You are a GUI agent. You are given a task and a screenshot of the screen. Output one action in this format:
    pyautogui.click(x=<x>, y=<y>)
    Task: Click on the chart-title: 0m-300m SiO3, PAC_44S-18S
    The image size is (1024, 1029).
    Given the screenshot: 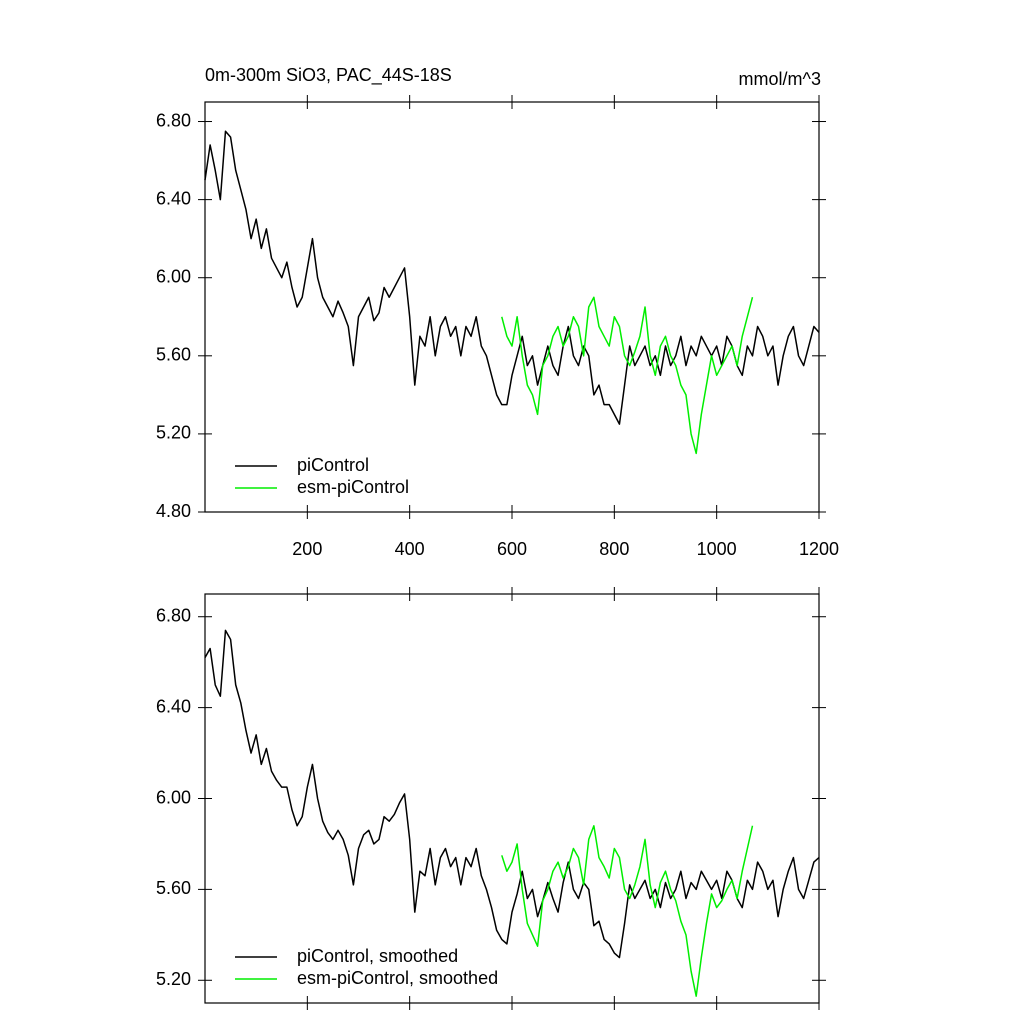 What is the action you would take?
    pyautogui.click(x=328, y=75)
    